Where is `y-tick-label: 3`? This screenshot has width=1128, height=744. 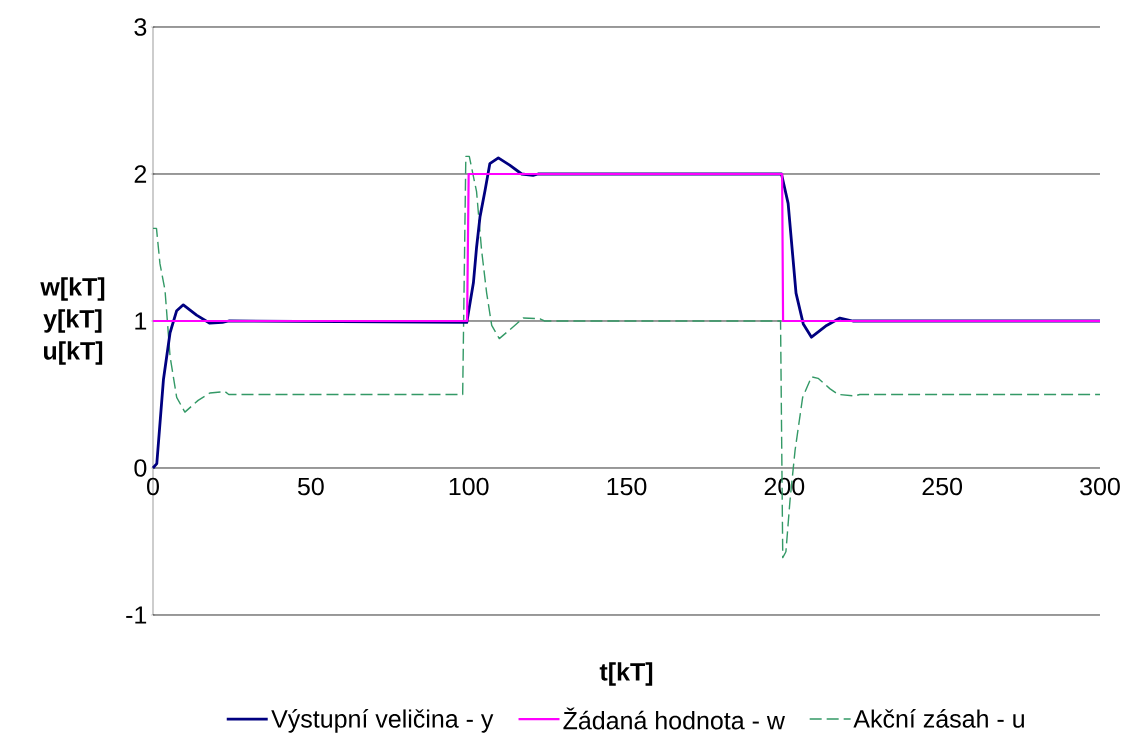 y-tick-label: 3 is located at coordinates (140, 27).